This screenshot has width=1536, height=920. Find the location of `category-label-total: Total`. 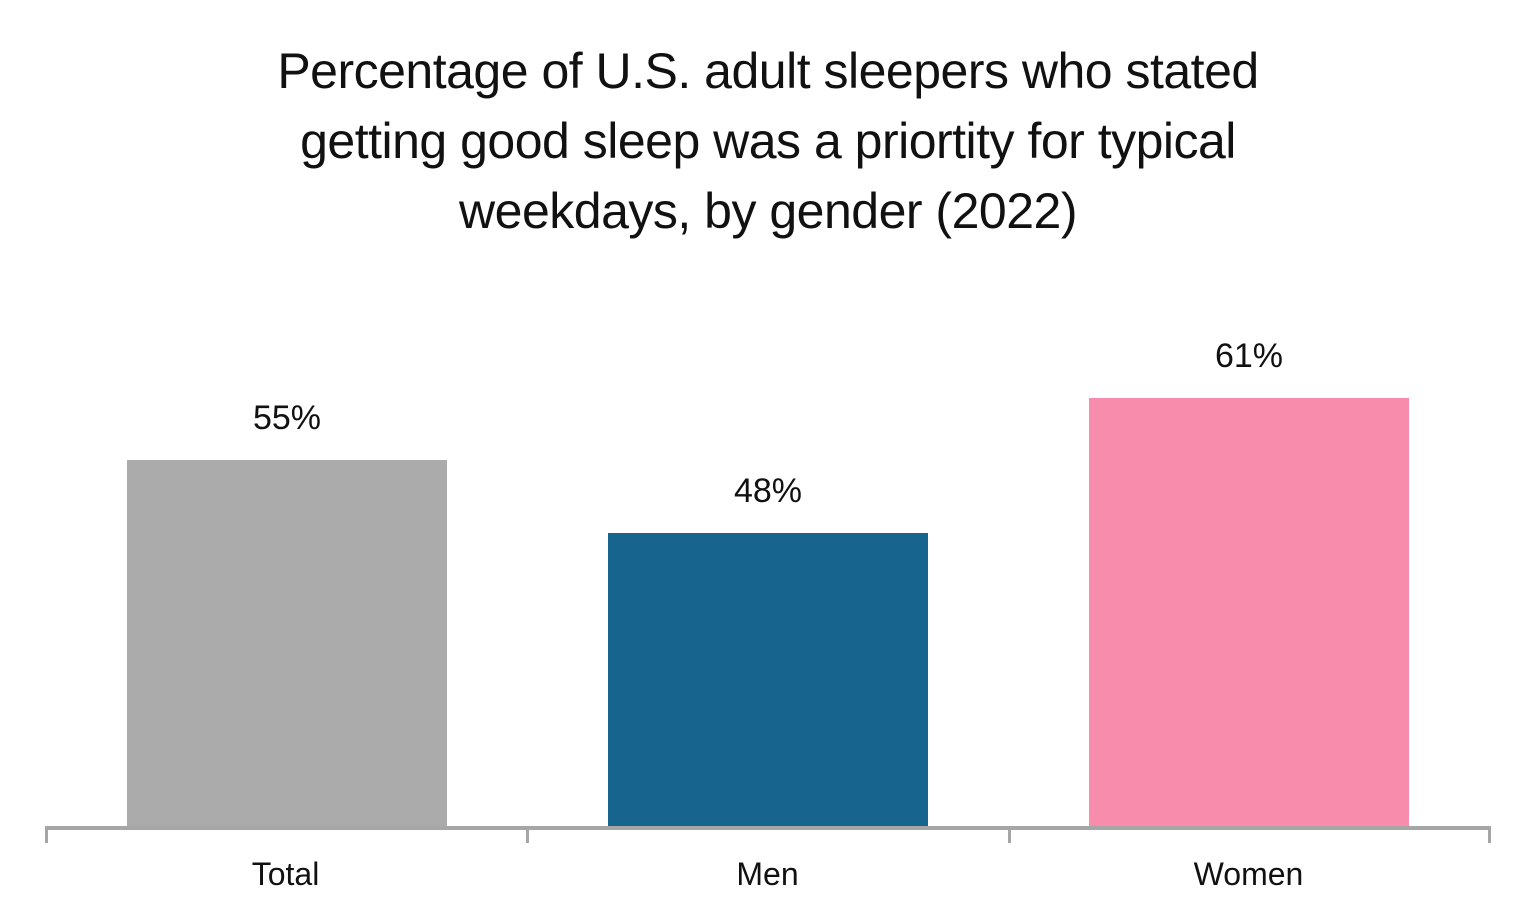

category-label-total: Total is located at coordinates (285, 874).